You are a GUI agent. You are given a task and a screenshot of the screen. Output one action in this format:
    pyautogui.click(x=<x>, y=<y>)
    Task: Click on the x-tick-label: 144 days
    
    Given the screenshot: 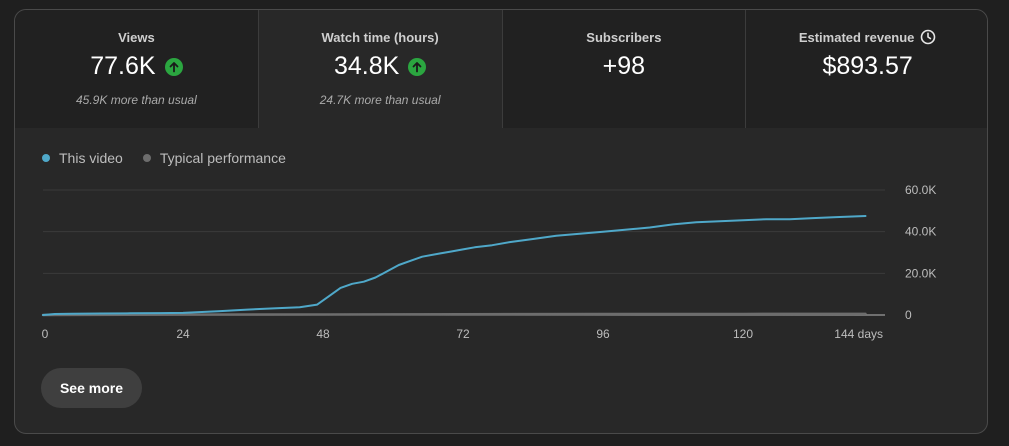 What is the action you would take?
    pyautogui.click(x=858, y=334)
    